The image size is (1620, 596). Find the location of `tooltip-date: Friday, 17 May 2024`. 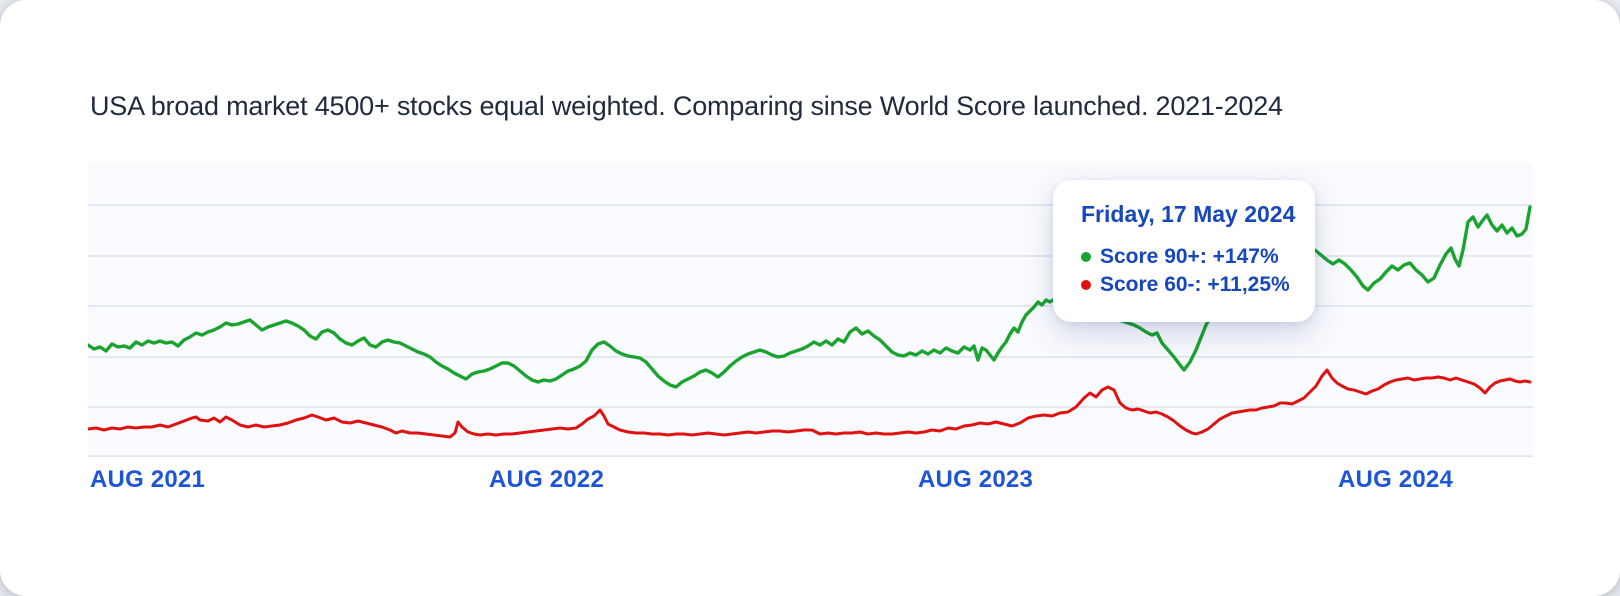

tooltip-date: Friday, 17 May 2024 is located at coordinates (1188, 214).